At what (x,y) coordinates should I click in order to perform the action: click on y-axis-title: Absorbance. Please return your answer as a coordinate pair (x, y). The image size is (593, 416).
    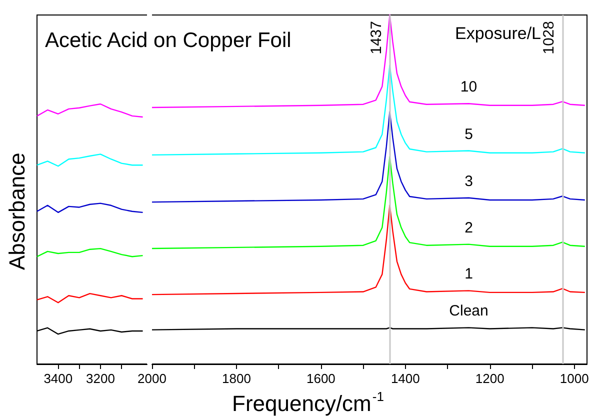
    Looking at the image, I should click on (17, 211).